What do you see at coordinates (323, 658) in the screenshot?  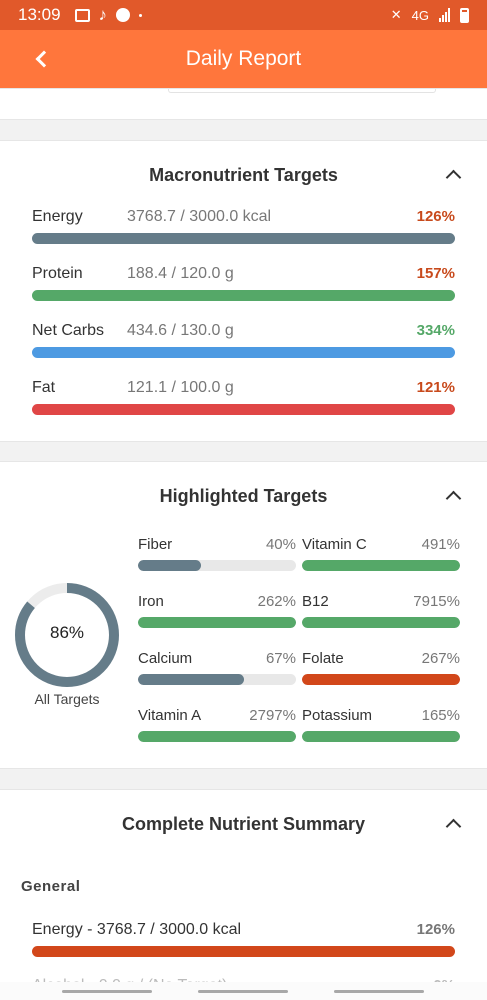 I see `target-label: Folate` at bounding box center [323, 658].